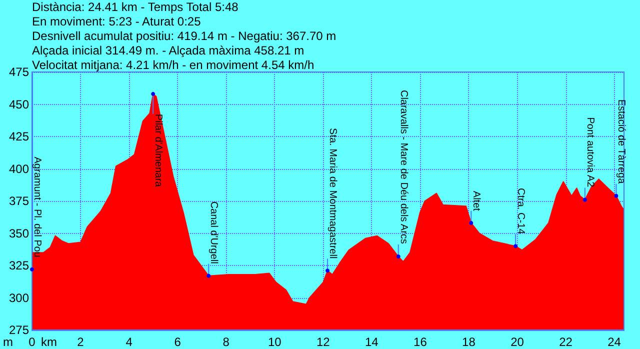  What do you see at coordinates (173, 65) in the screenshot?
I see `text: Velocitat mitjana: 4.21 km/h - en moviment 4.54 km/h` at bounding box center [173, 65].